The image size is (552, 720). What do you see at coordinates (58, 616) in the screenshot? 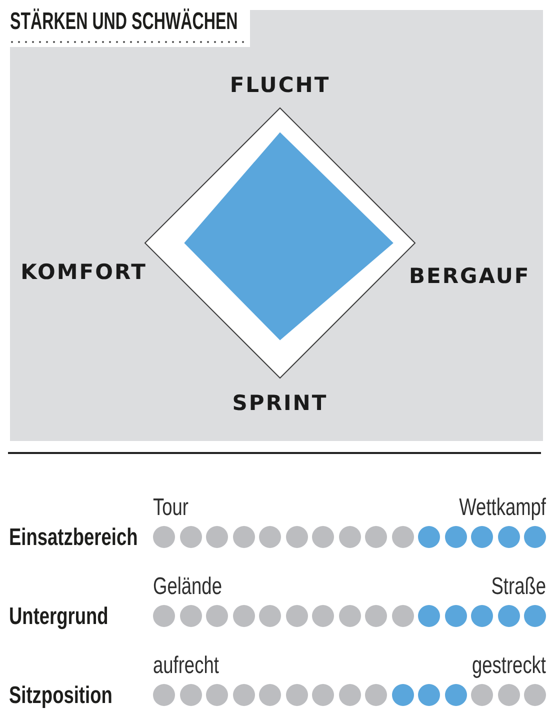
I see `text: Untergrund` at bounding box center [58, 616].